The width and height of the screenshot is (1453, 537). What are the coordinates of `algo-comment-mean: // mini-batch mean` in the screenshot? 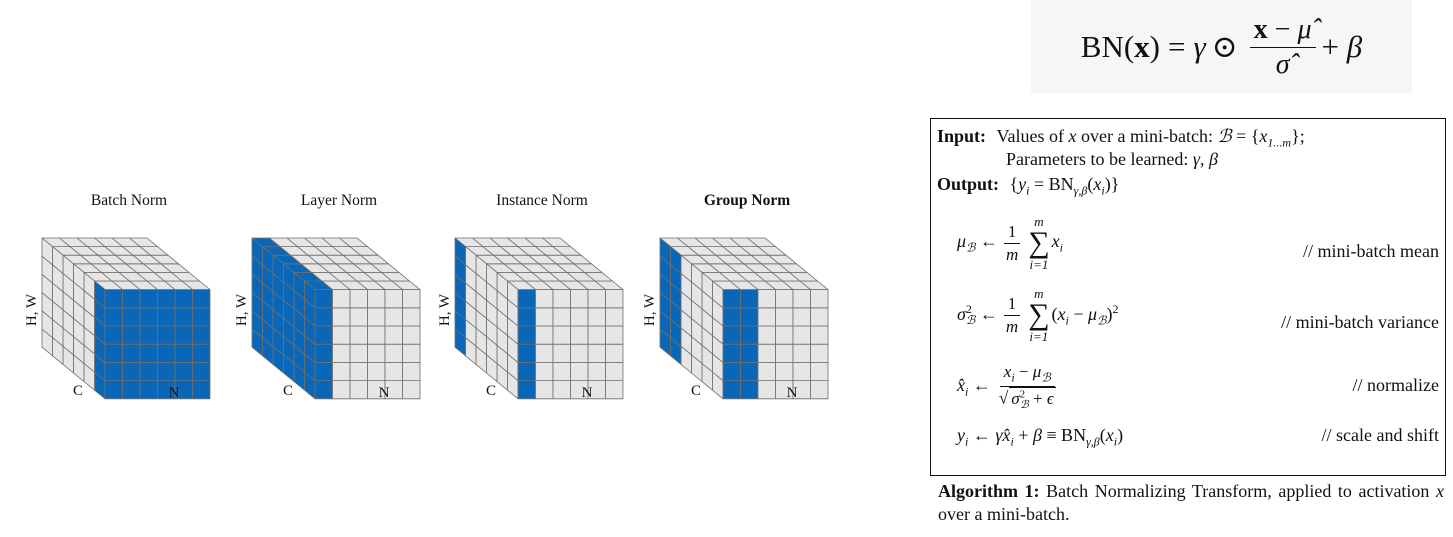 It's located at (1371, 251).